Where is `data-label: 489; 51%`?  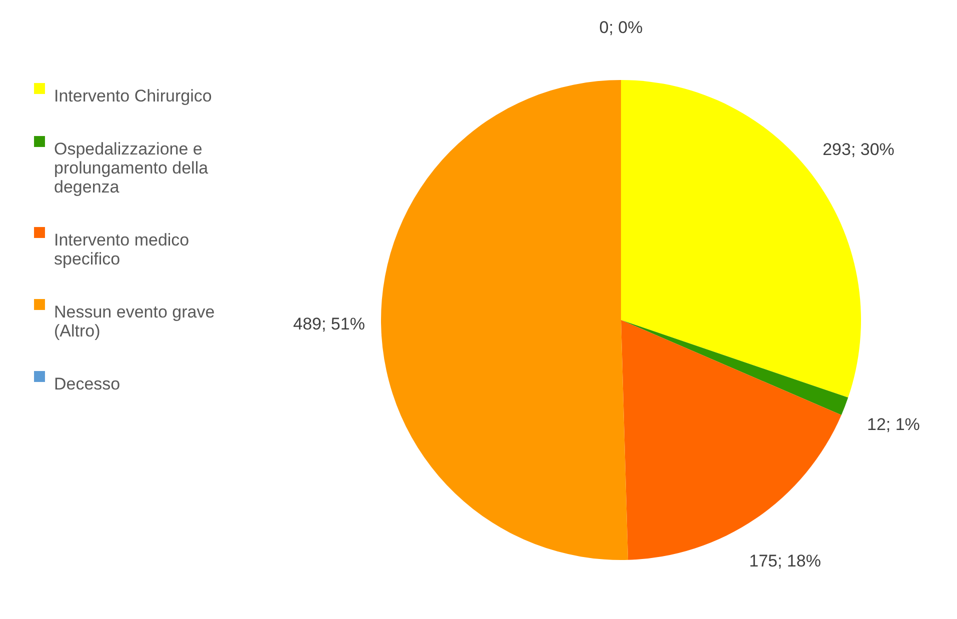 data-label: 489; 51% is located at coordinates (329, 324).